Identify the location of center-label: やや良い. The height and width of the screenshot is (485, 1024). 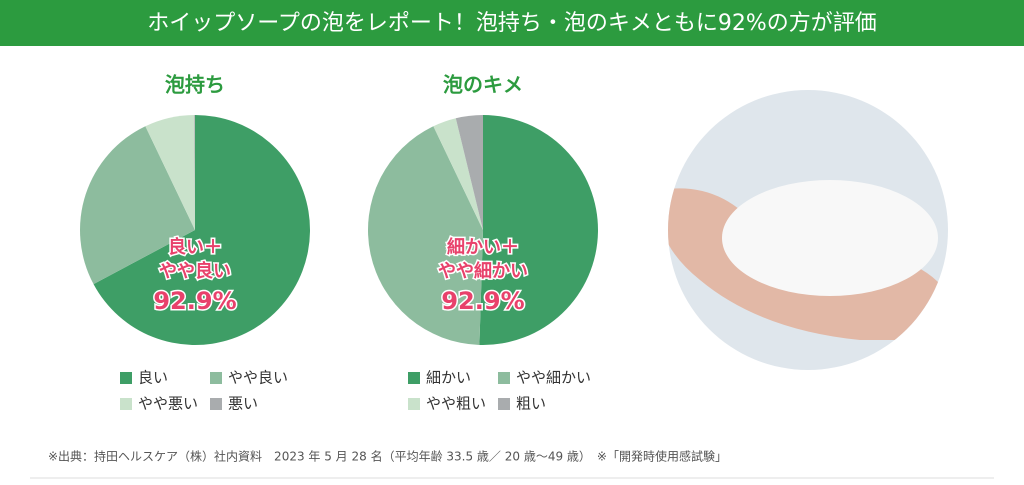
(195, 271).